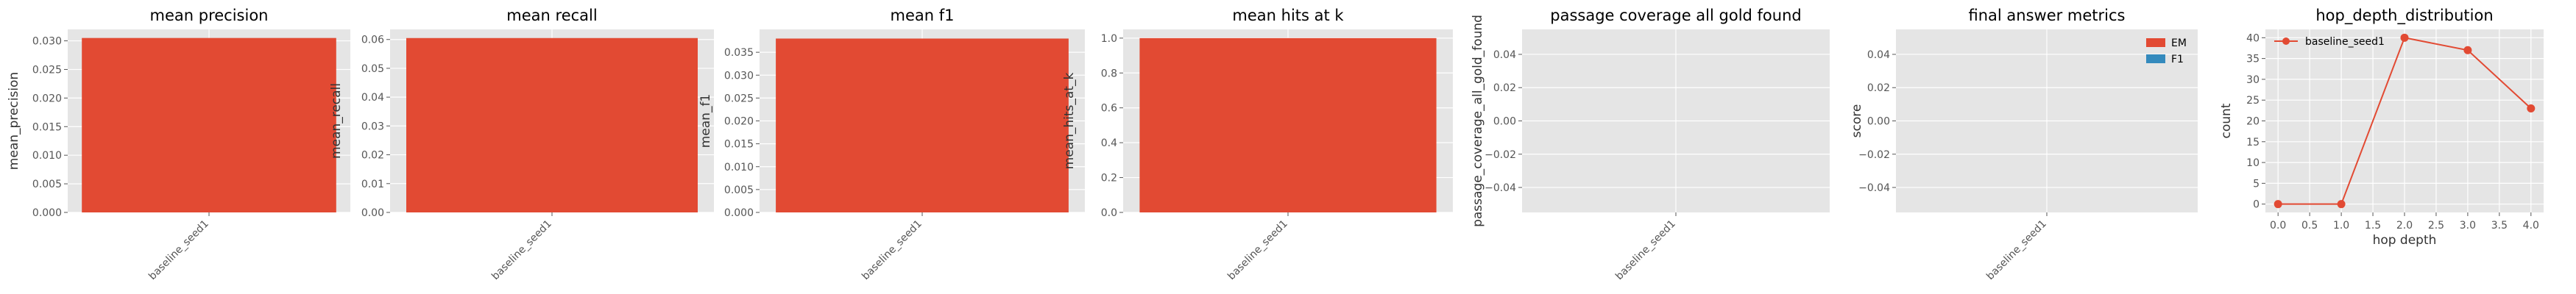 The width and height of the screenshot is (2576, 294). I want to click on chart-5-x-tick-label: baseline_seed1, so click(1645, 250).